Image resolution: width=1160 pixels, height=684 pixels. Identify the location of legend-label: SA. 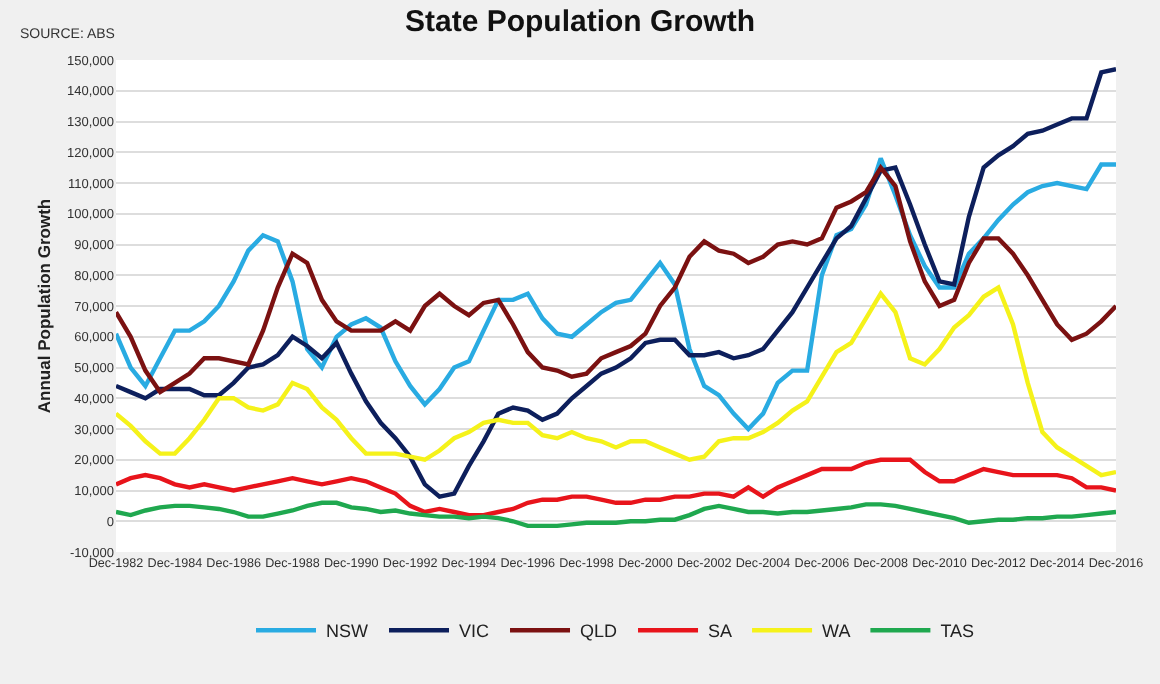
(720, 631).